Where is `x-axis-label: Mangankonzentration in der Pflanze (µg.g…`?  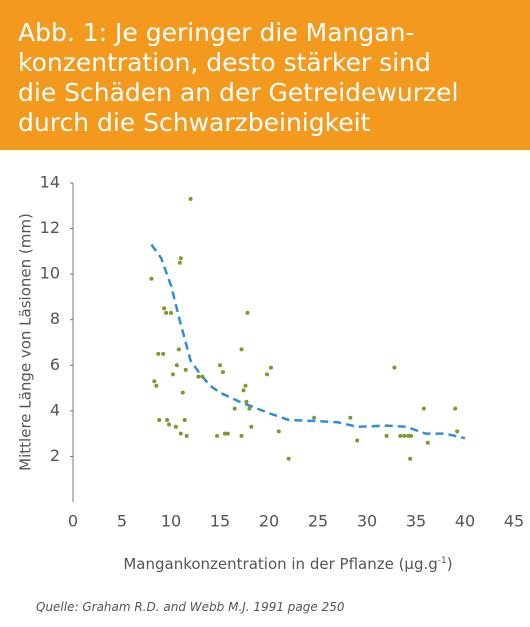
x-axis-label: Mangankonzentration in der Pflanze (µg.g… is located at coordinates (287, 564).